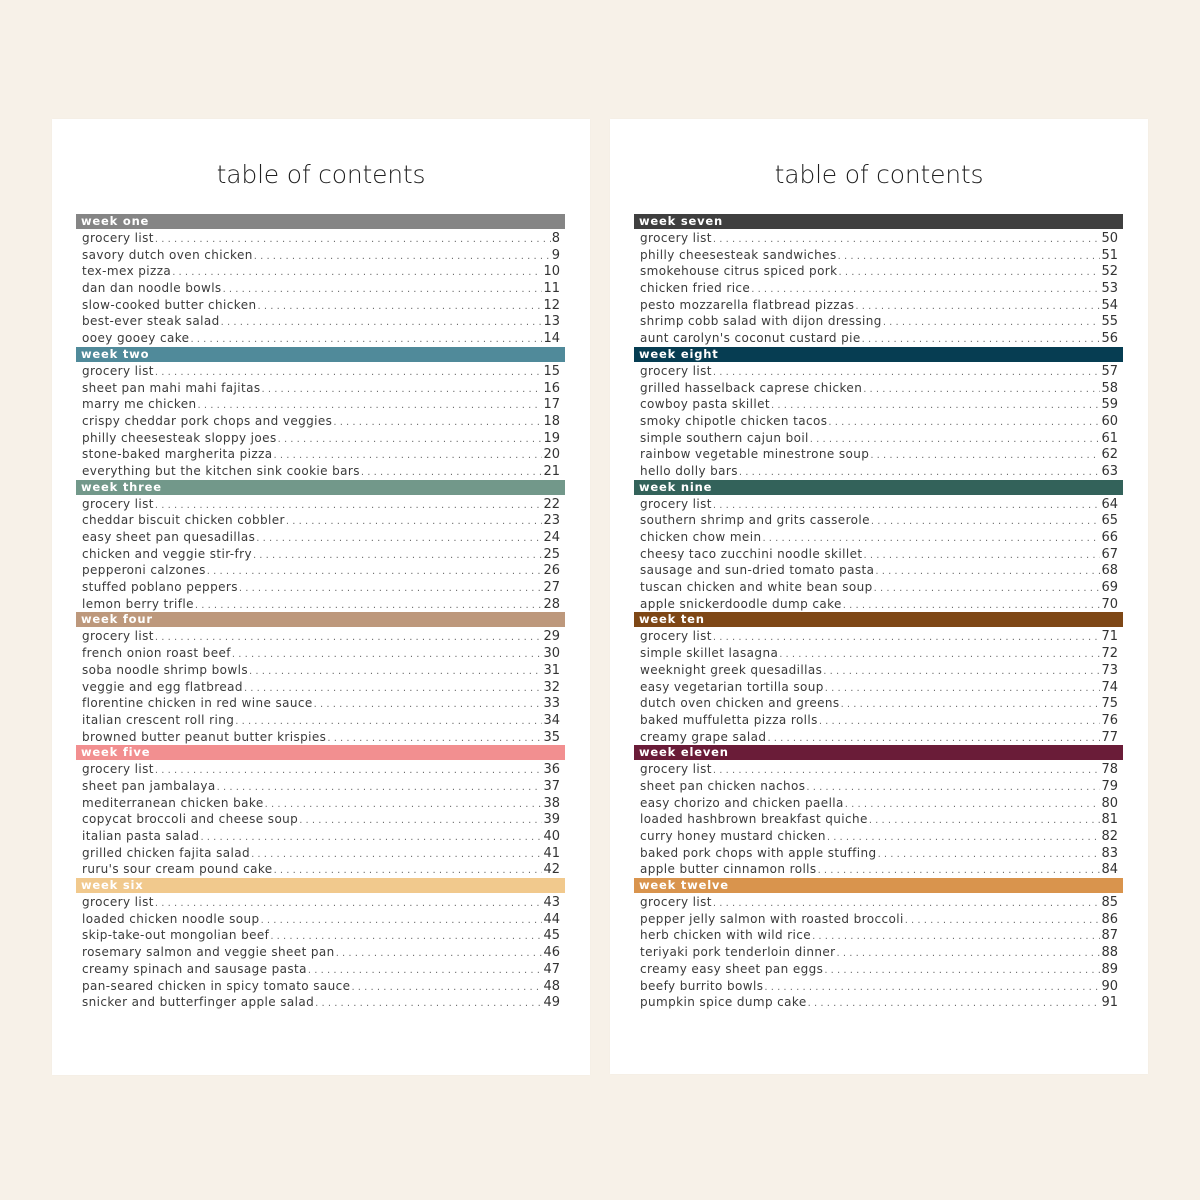 This screenshot has height=1200, width=1200. I want to click on toc-entry: herb chicken with wild rice 87, so click(879, 935).